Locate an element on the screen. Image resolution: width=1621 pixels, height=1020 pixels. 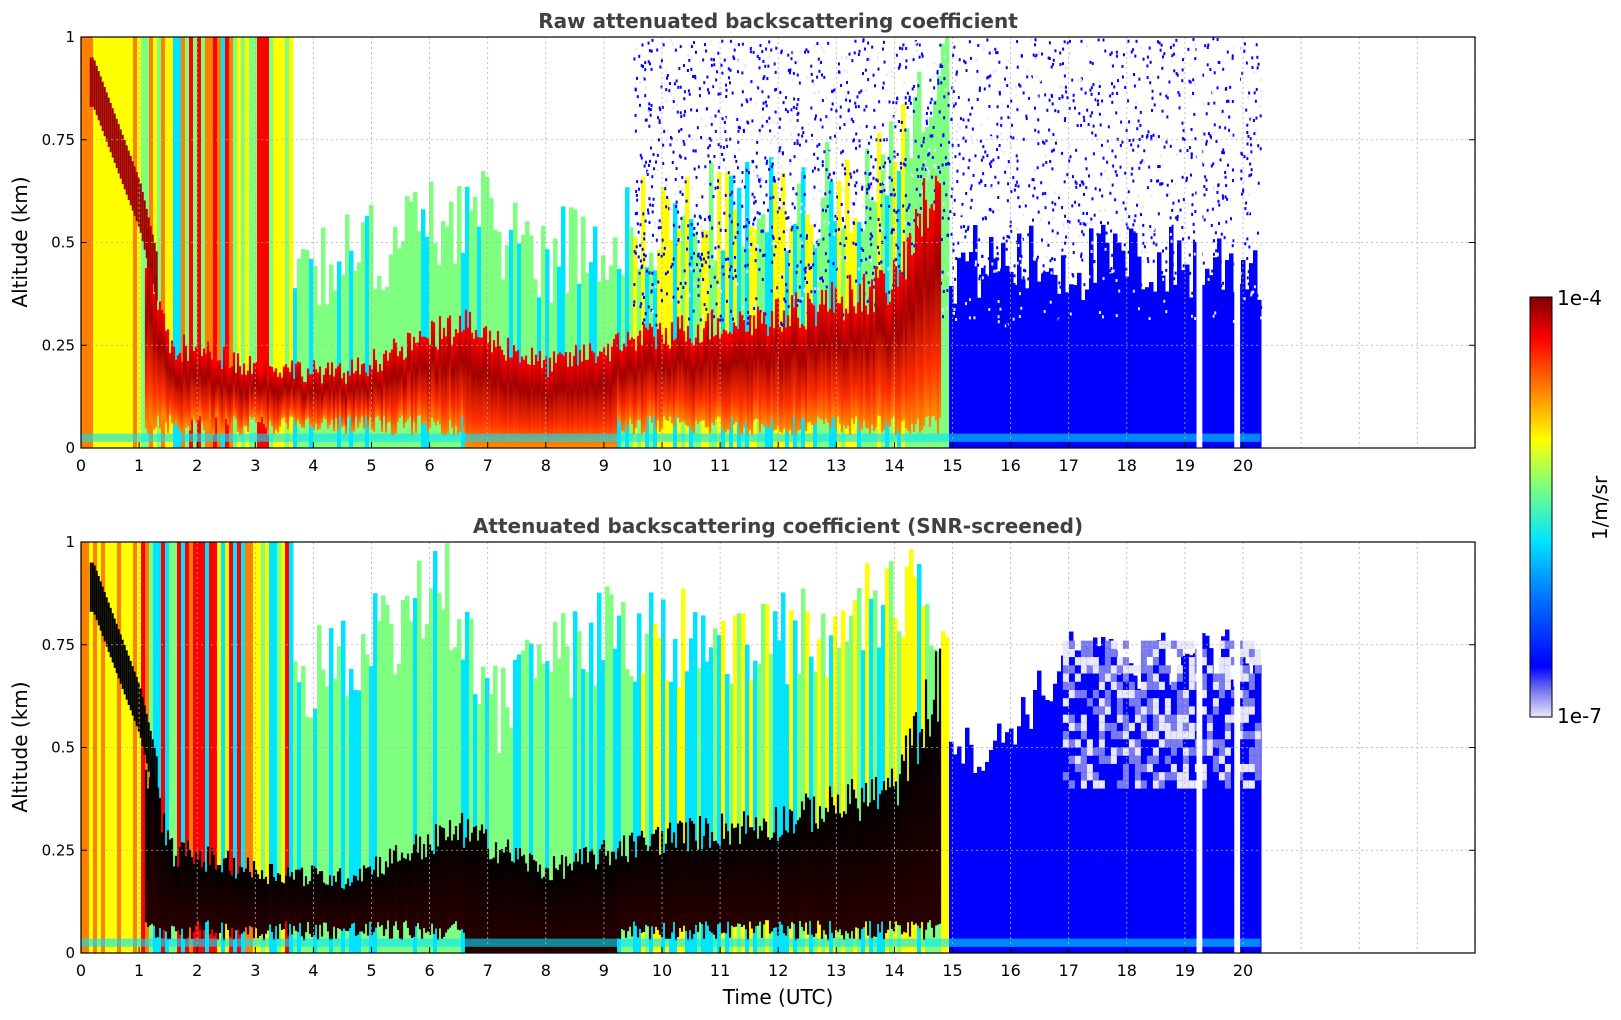
surface-band is located at coordinates (671, 942).